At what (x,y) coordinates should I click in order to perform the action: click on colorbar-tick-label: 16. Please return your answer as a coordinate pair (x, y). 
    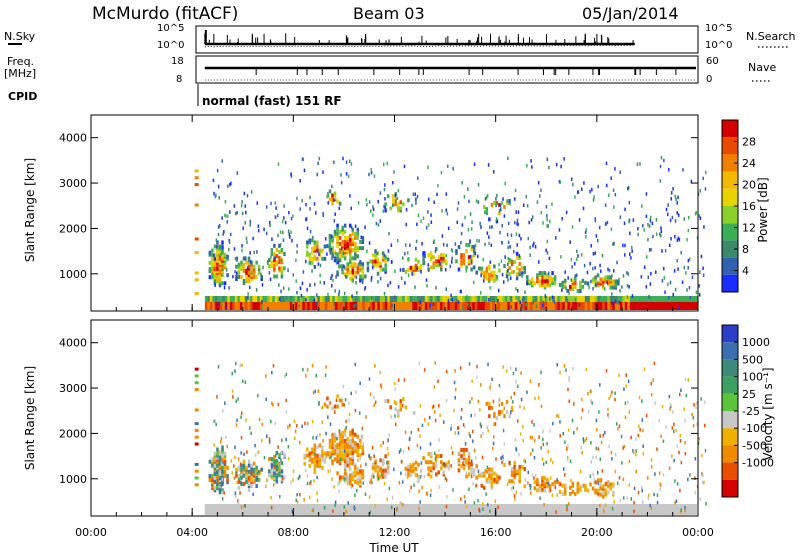
    Looking at the image, I should click on (749, 206).